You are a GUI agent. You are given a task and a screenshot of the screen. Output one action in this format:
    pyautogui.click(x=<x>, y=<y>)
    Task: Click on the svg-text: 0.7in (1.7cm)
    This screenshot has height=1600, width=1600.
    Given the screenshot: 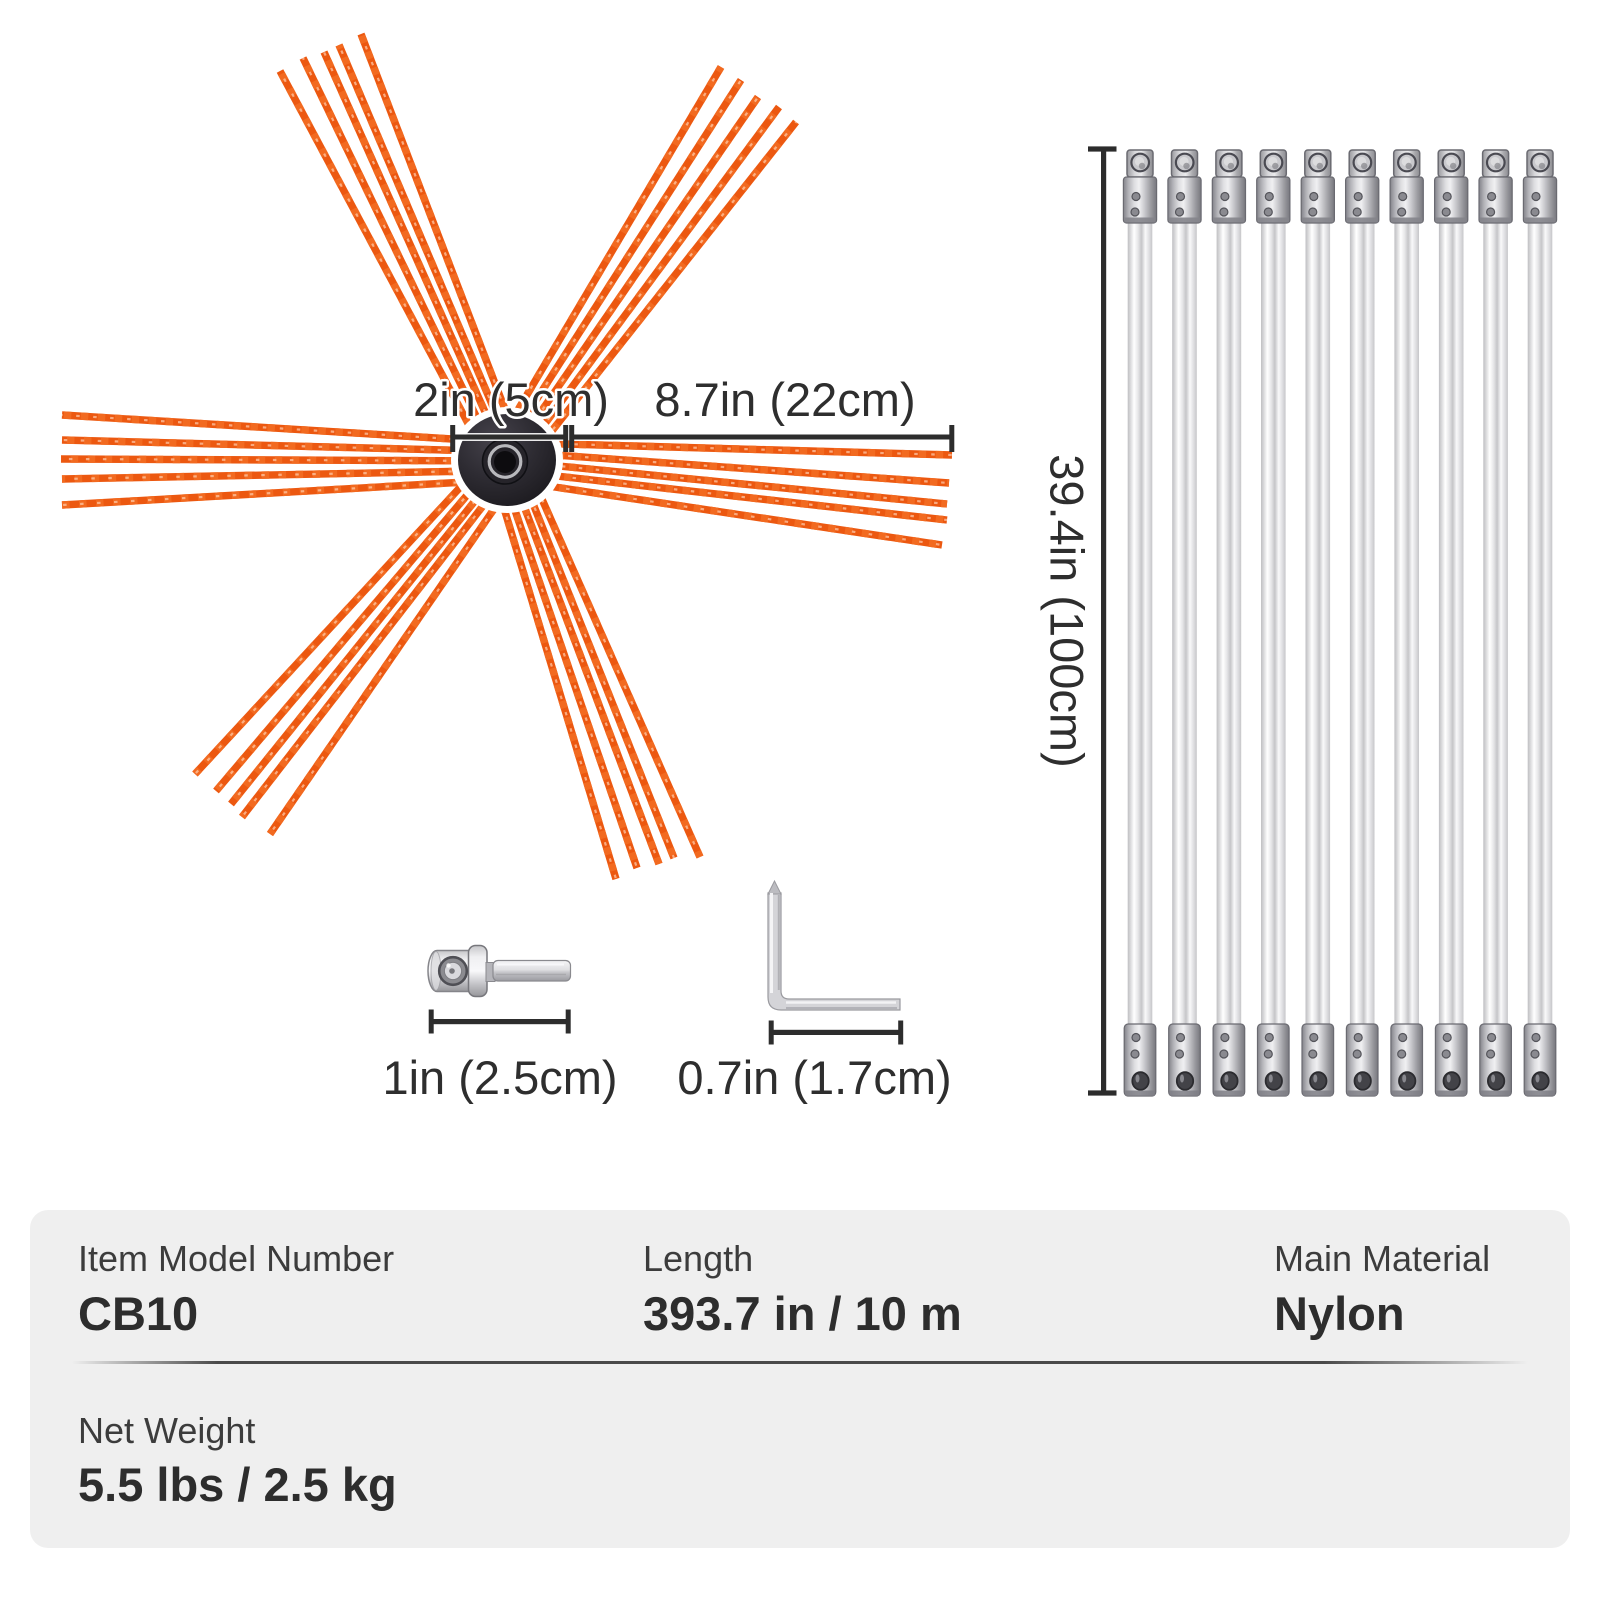 What is the action you would take?
    pyautogui.click(x=814, y=1077)
    